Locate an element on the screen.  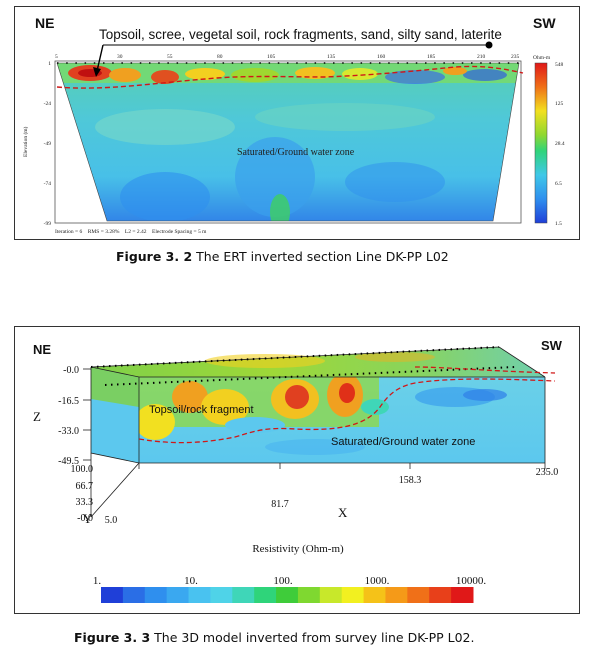
colorbar-tick: 548 is located at coordinates (559, 65).